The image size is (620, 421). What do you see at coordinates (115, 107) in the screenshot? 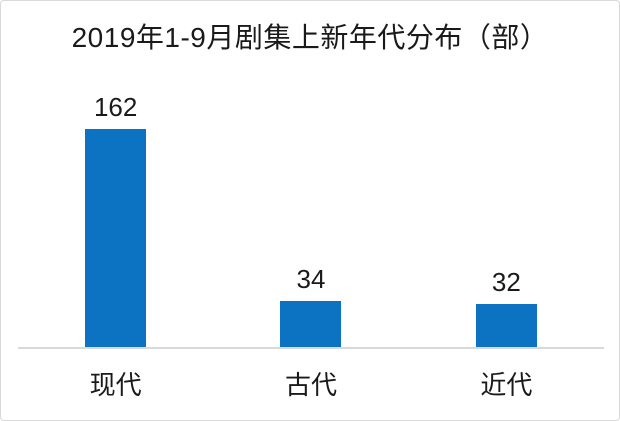
I see `bar-value-label: 162` at bounding box center [115, 107].